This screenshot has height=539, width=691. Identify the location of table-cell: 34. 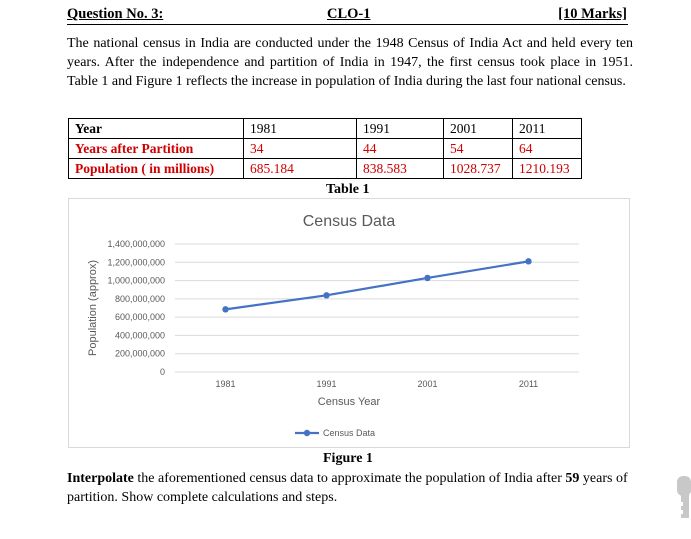
(300, 148).